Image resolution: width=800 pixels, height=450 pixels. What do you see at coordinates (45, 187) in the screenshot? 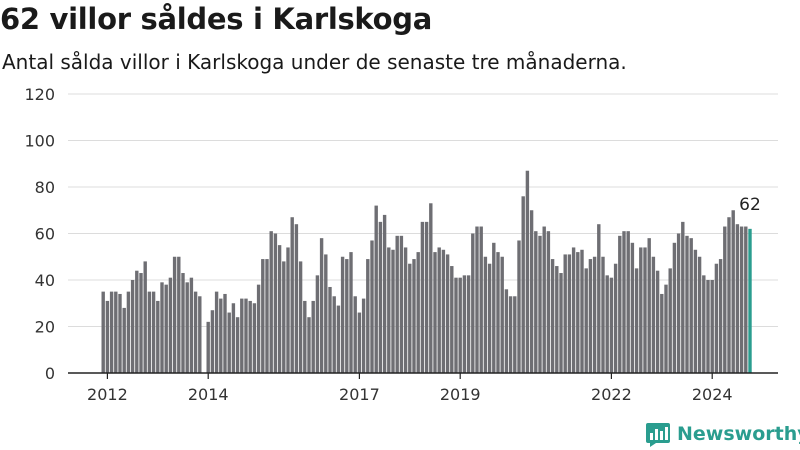
I see `y-tick-label: 80` at bounding box center [45, 187].